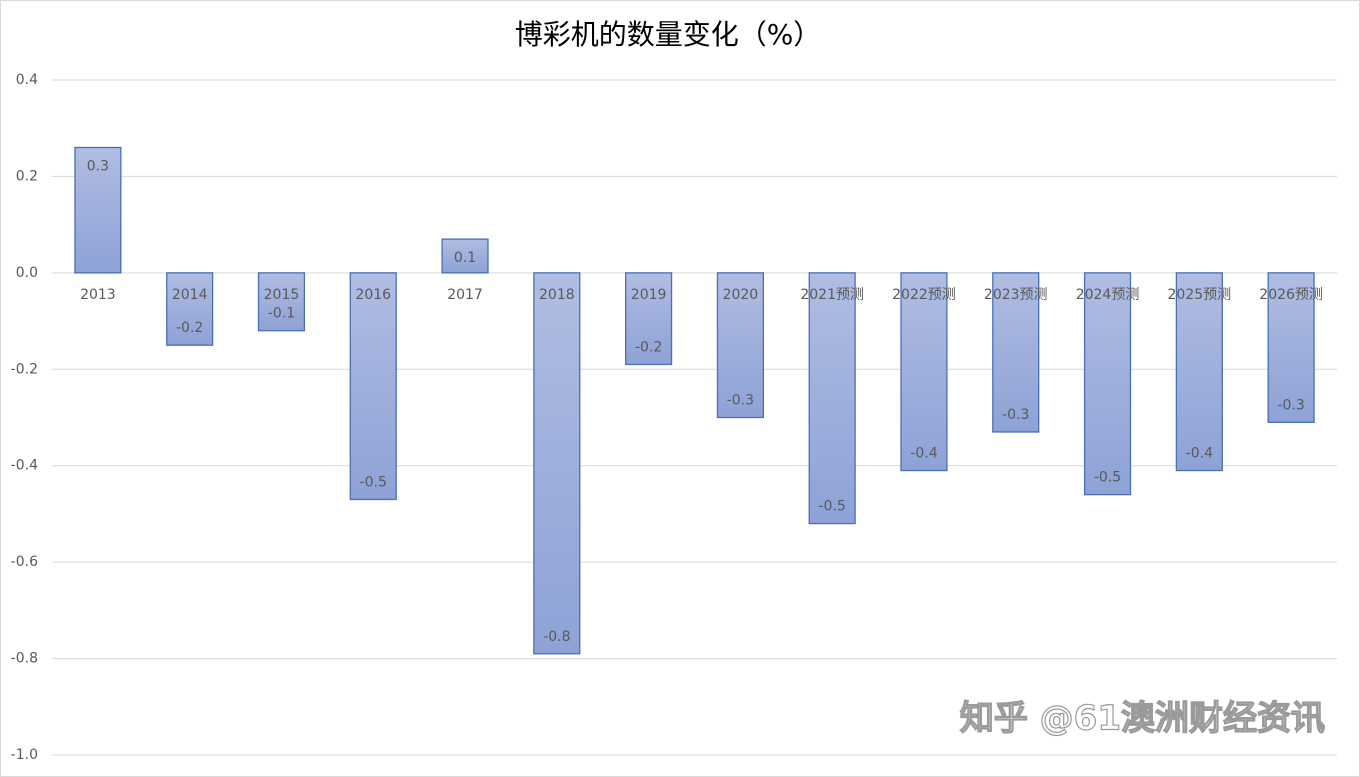 This screenshot has height=777, width=1360. What do you see at coordinates (27, 273) in the screenshot?
I see `y-tick-label: 0.0` at bounding box center [27, 273].